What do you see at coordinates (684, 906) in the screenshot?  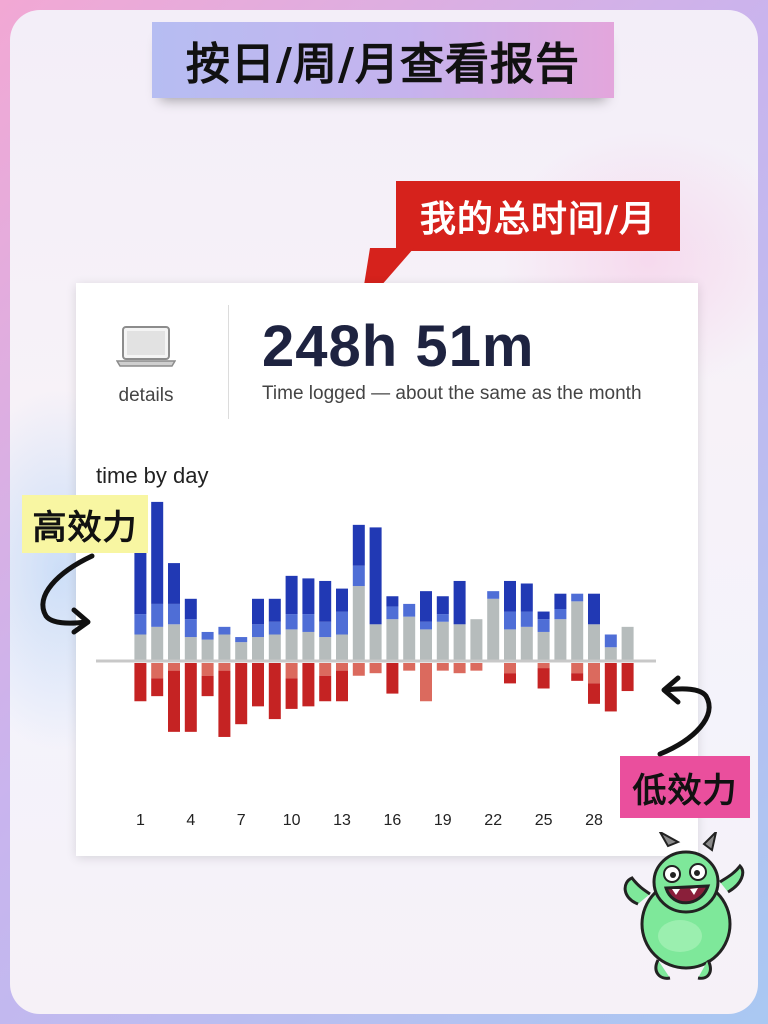 I see `monster-mascot-icon` at bounding box center [684, 906].